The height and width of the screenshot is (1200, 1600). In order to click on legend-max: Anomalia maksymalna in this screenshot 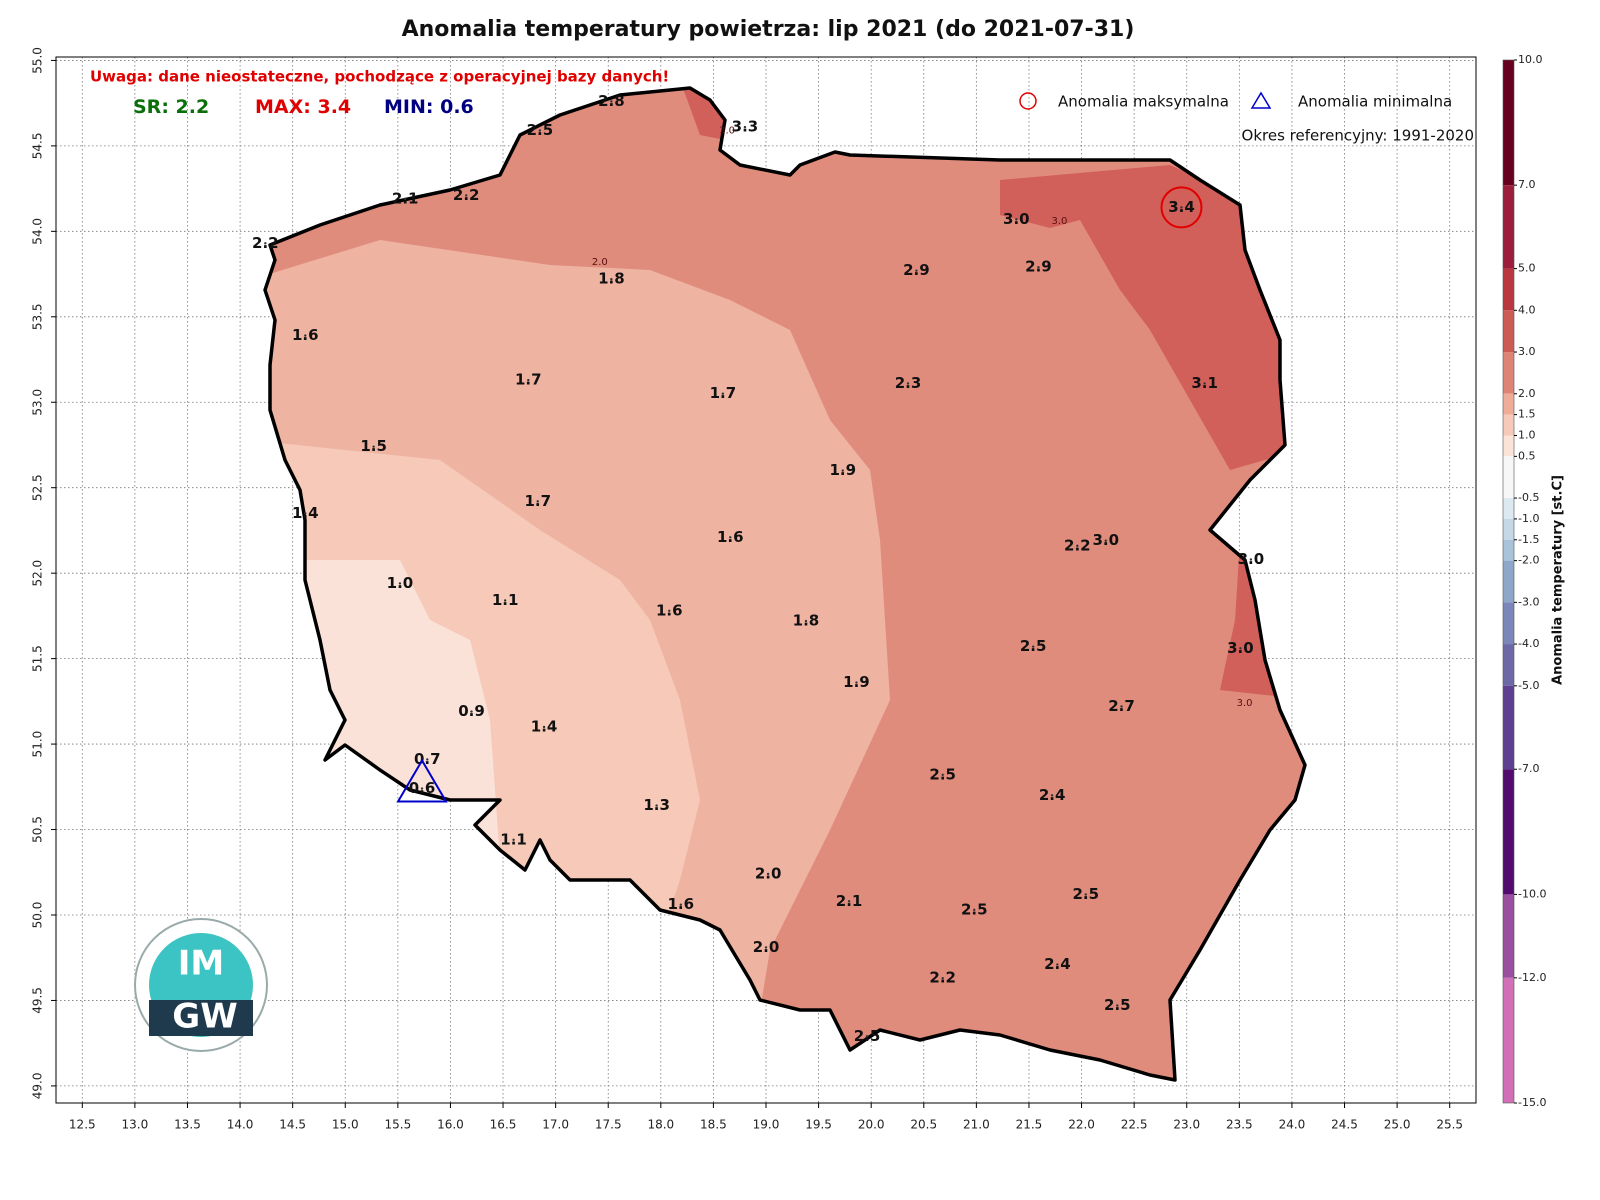, I will do `click(1143, 102)`.